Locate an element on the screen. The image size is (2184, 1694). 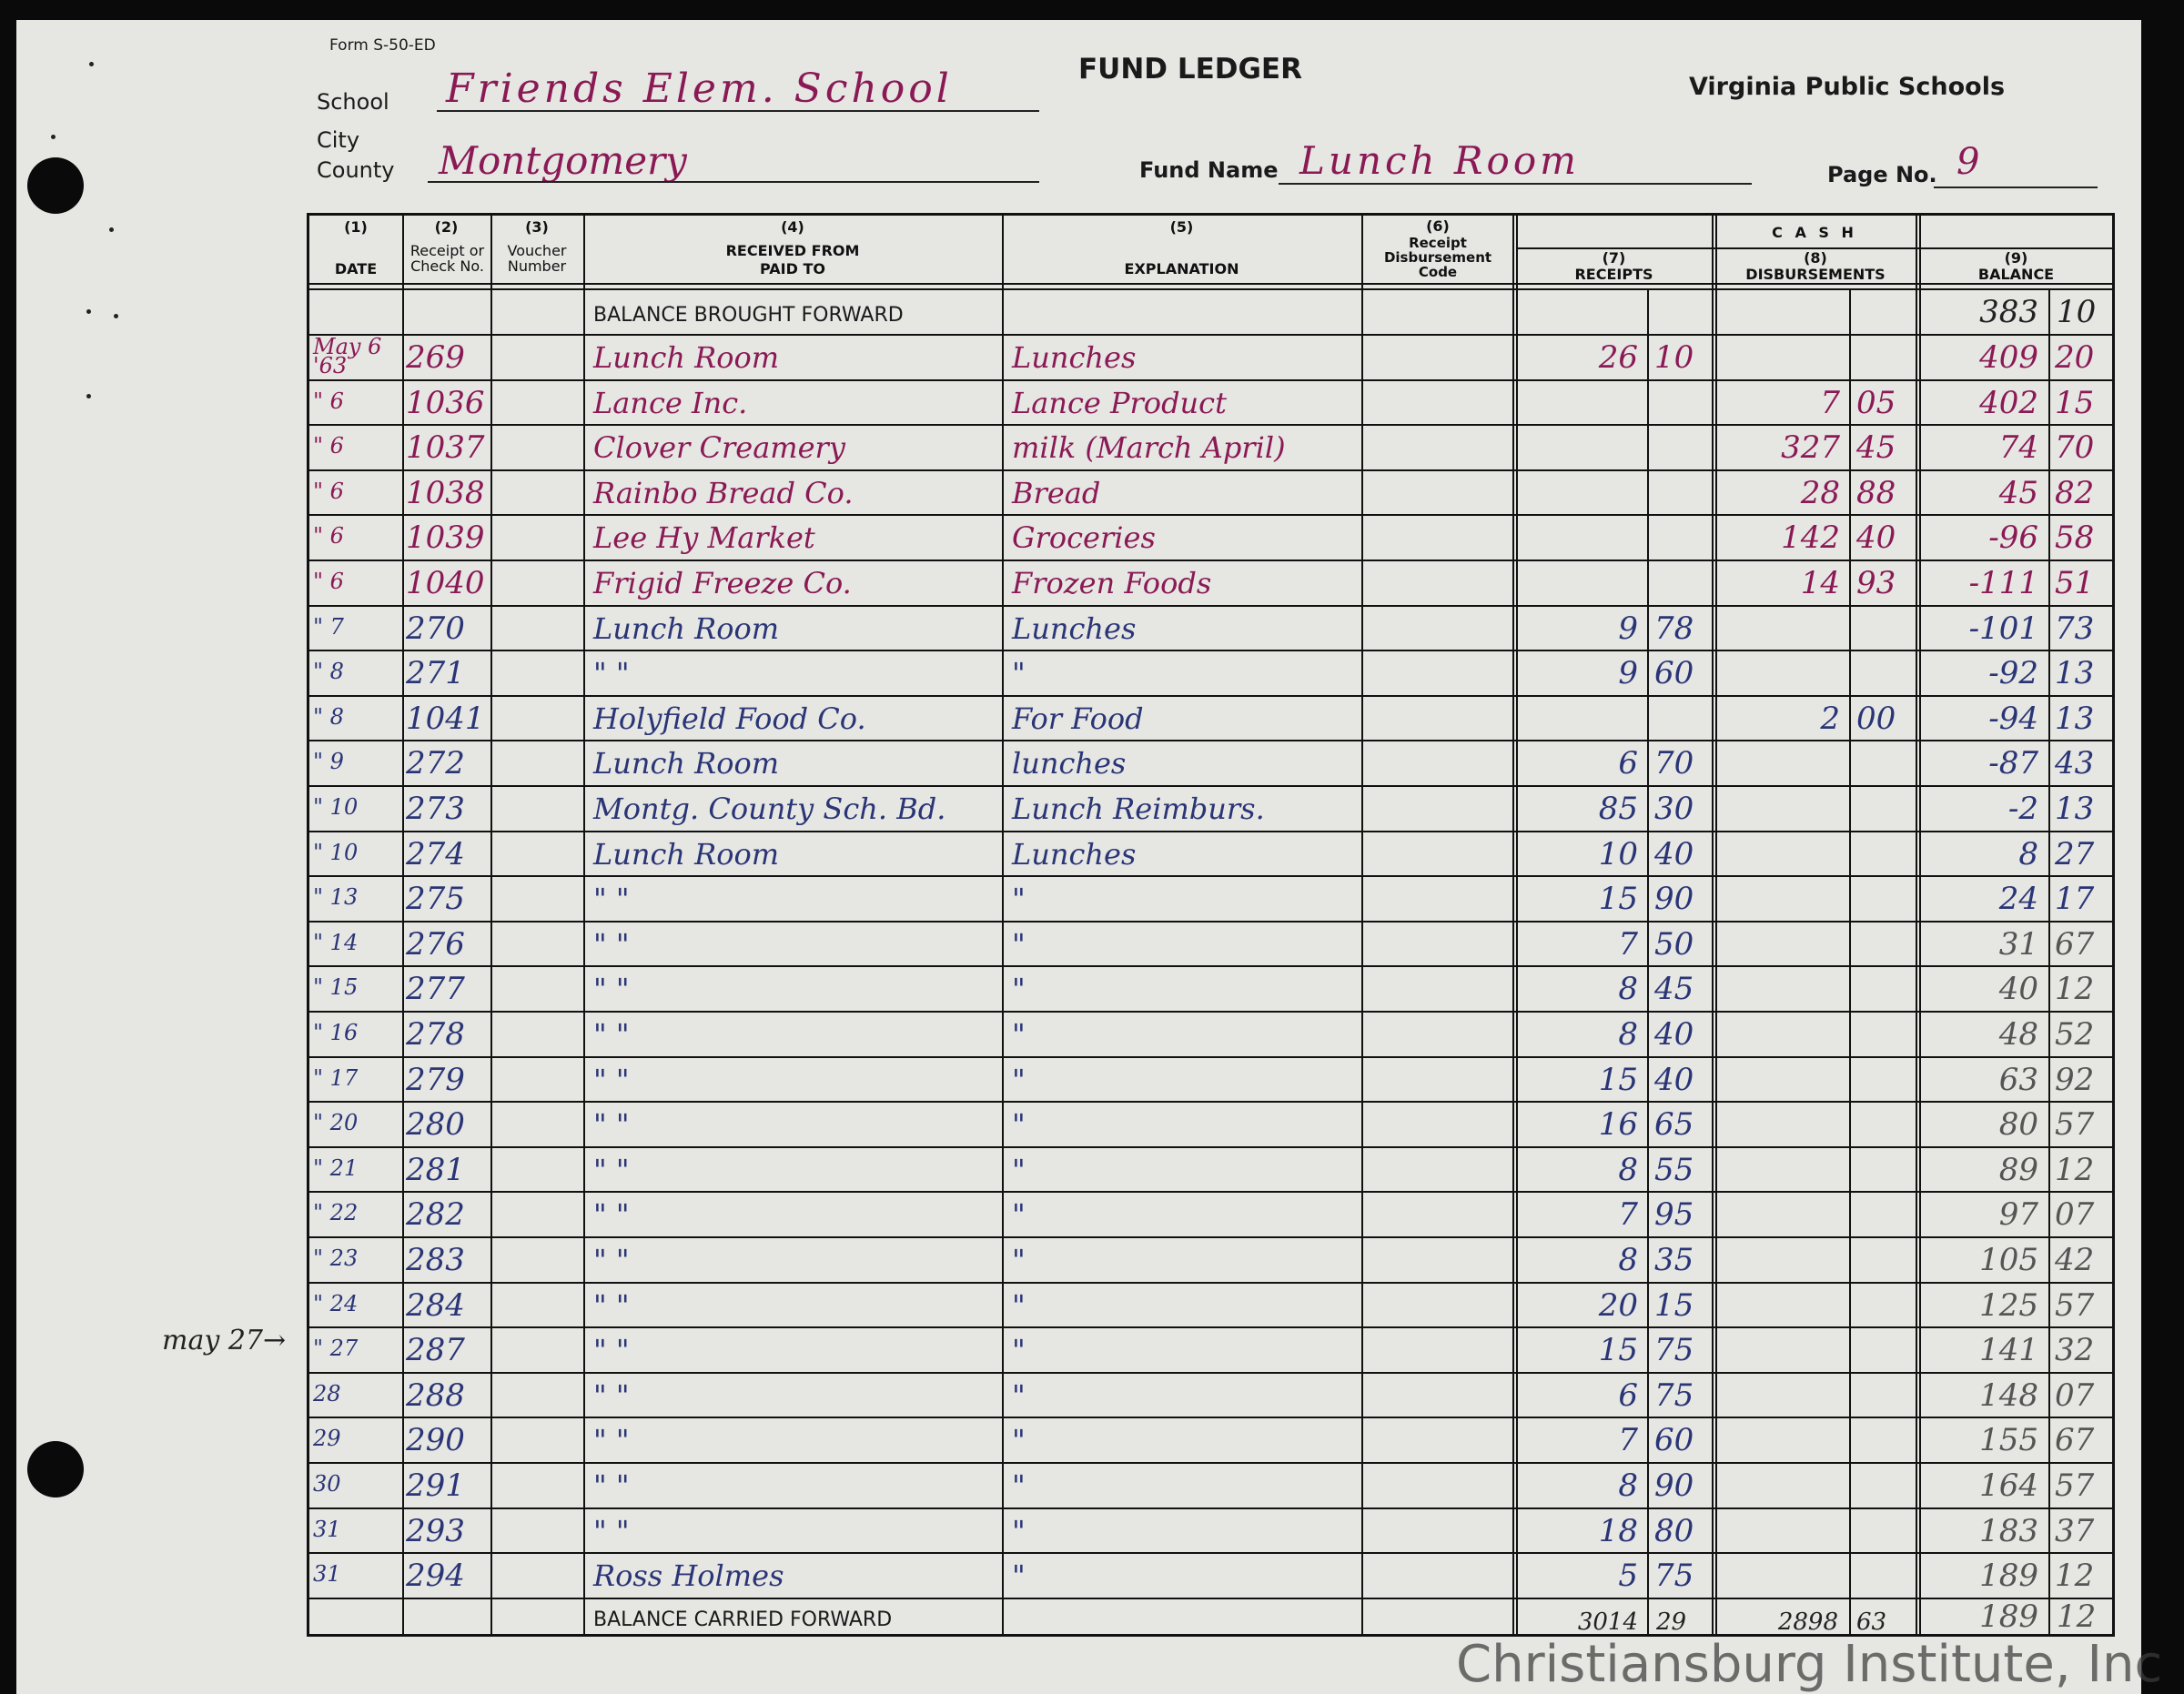
county-label: County is located at coordinates (356, 170).